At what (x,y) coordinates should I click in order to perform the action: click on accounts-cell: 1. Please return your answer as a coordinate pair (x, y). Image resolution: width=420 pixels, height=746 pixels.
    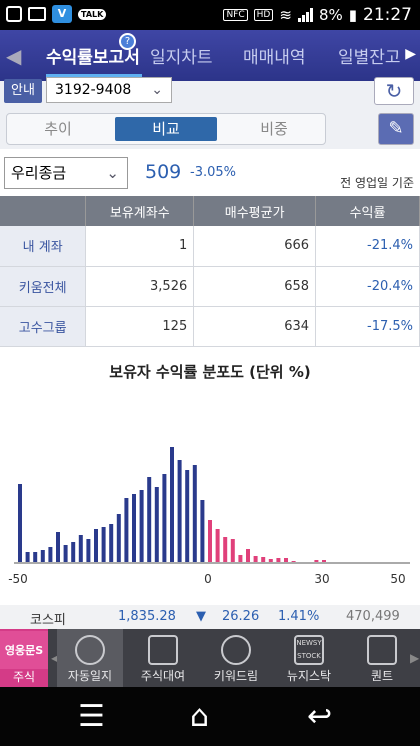
    Looking at the image, I should click on (140, 246).